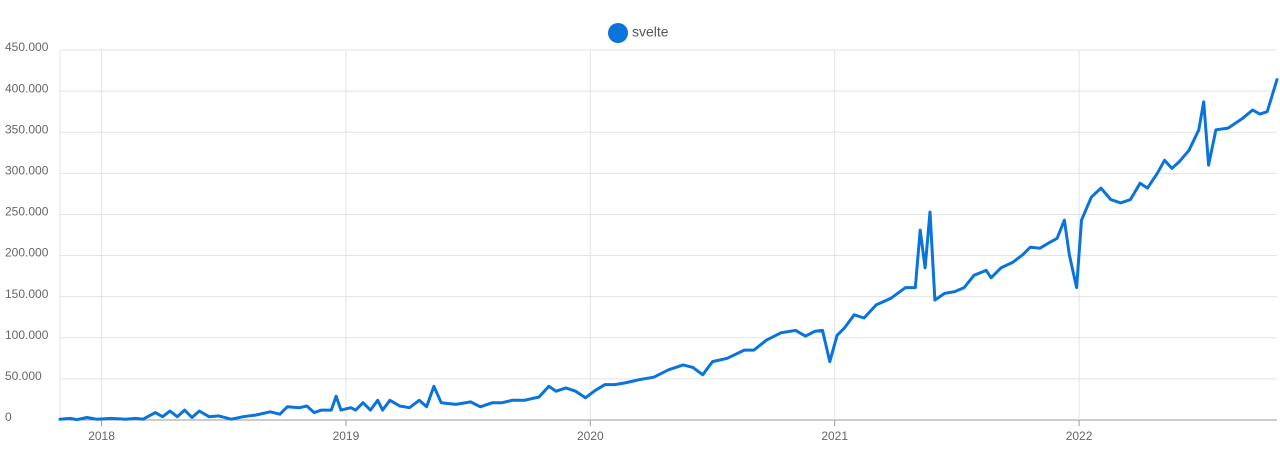  I want to click on y-tick-label: 400.000, so click(27, 88).